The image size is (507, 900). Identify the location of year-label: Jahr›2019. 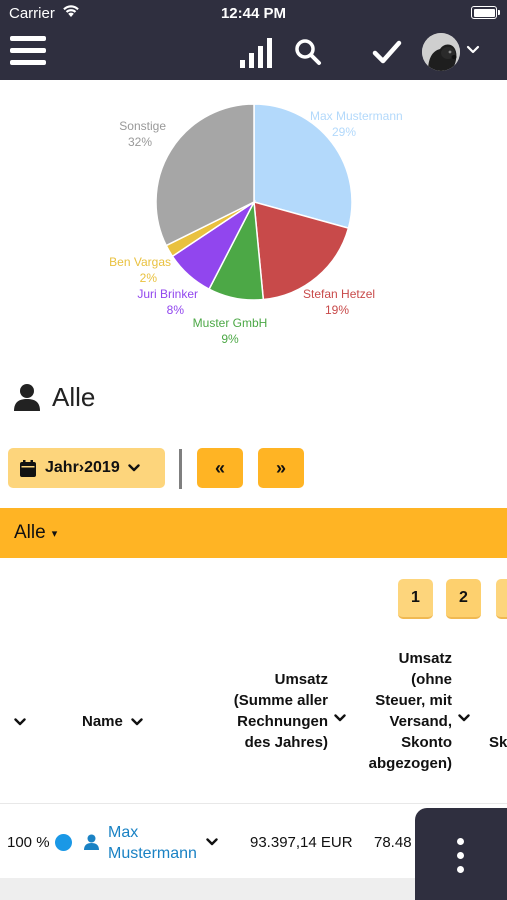
(82, 467).